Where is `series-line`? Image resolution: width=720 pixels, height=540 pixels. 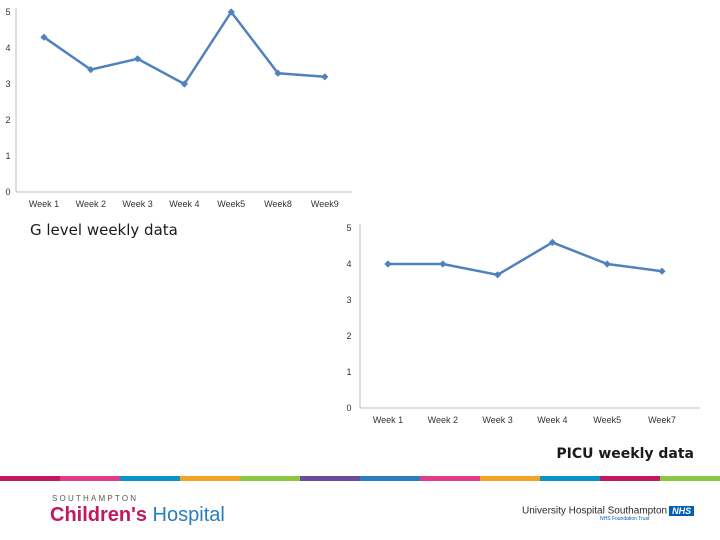
series-line is located at coordinates (525, 259).